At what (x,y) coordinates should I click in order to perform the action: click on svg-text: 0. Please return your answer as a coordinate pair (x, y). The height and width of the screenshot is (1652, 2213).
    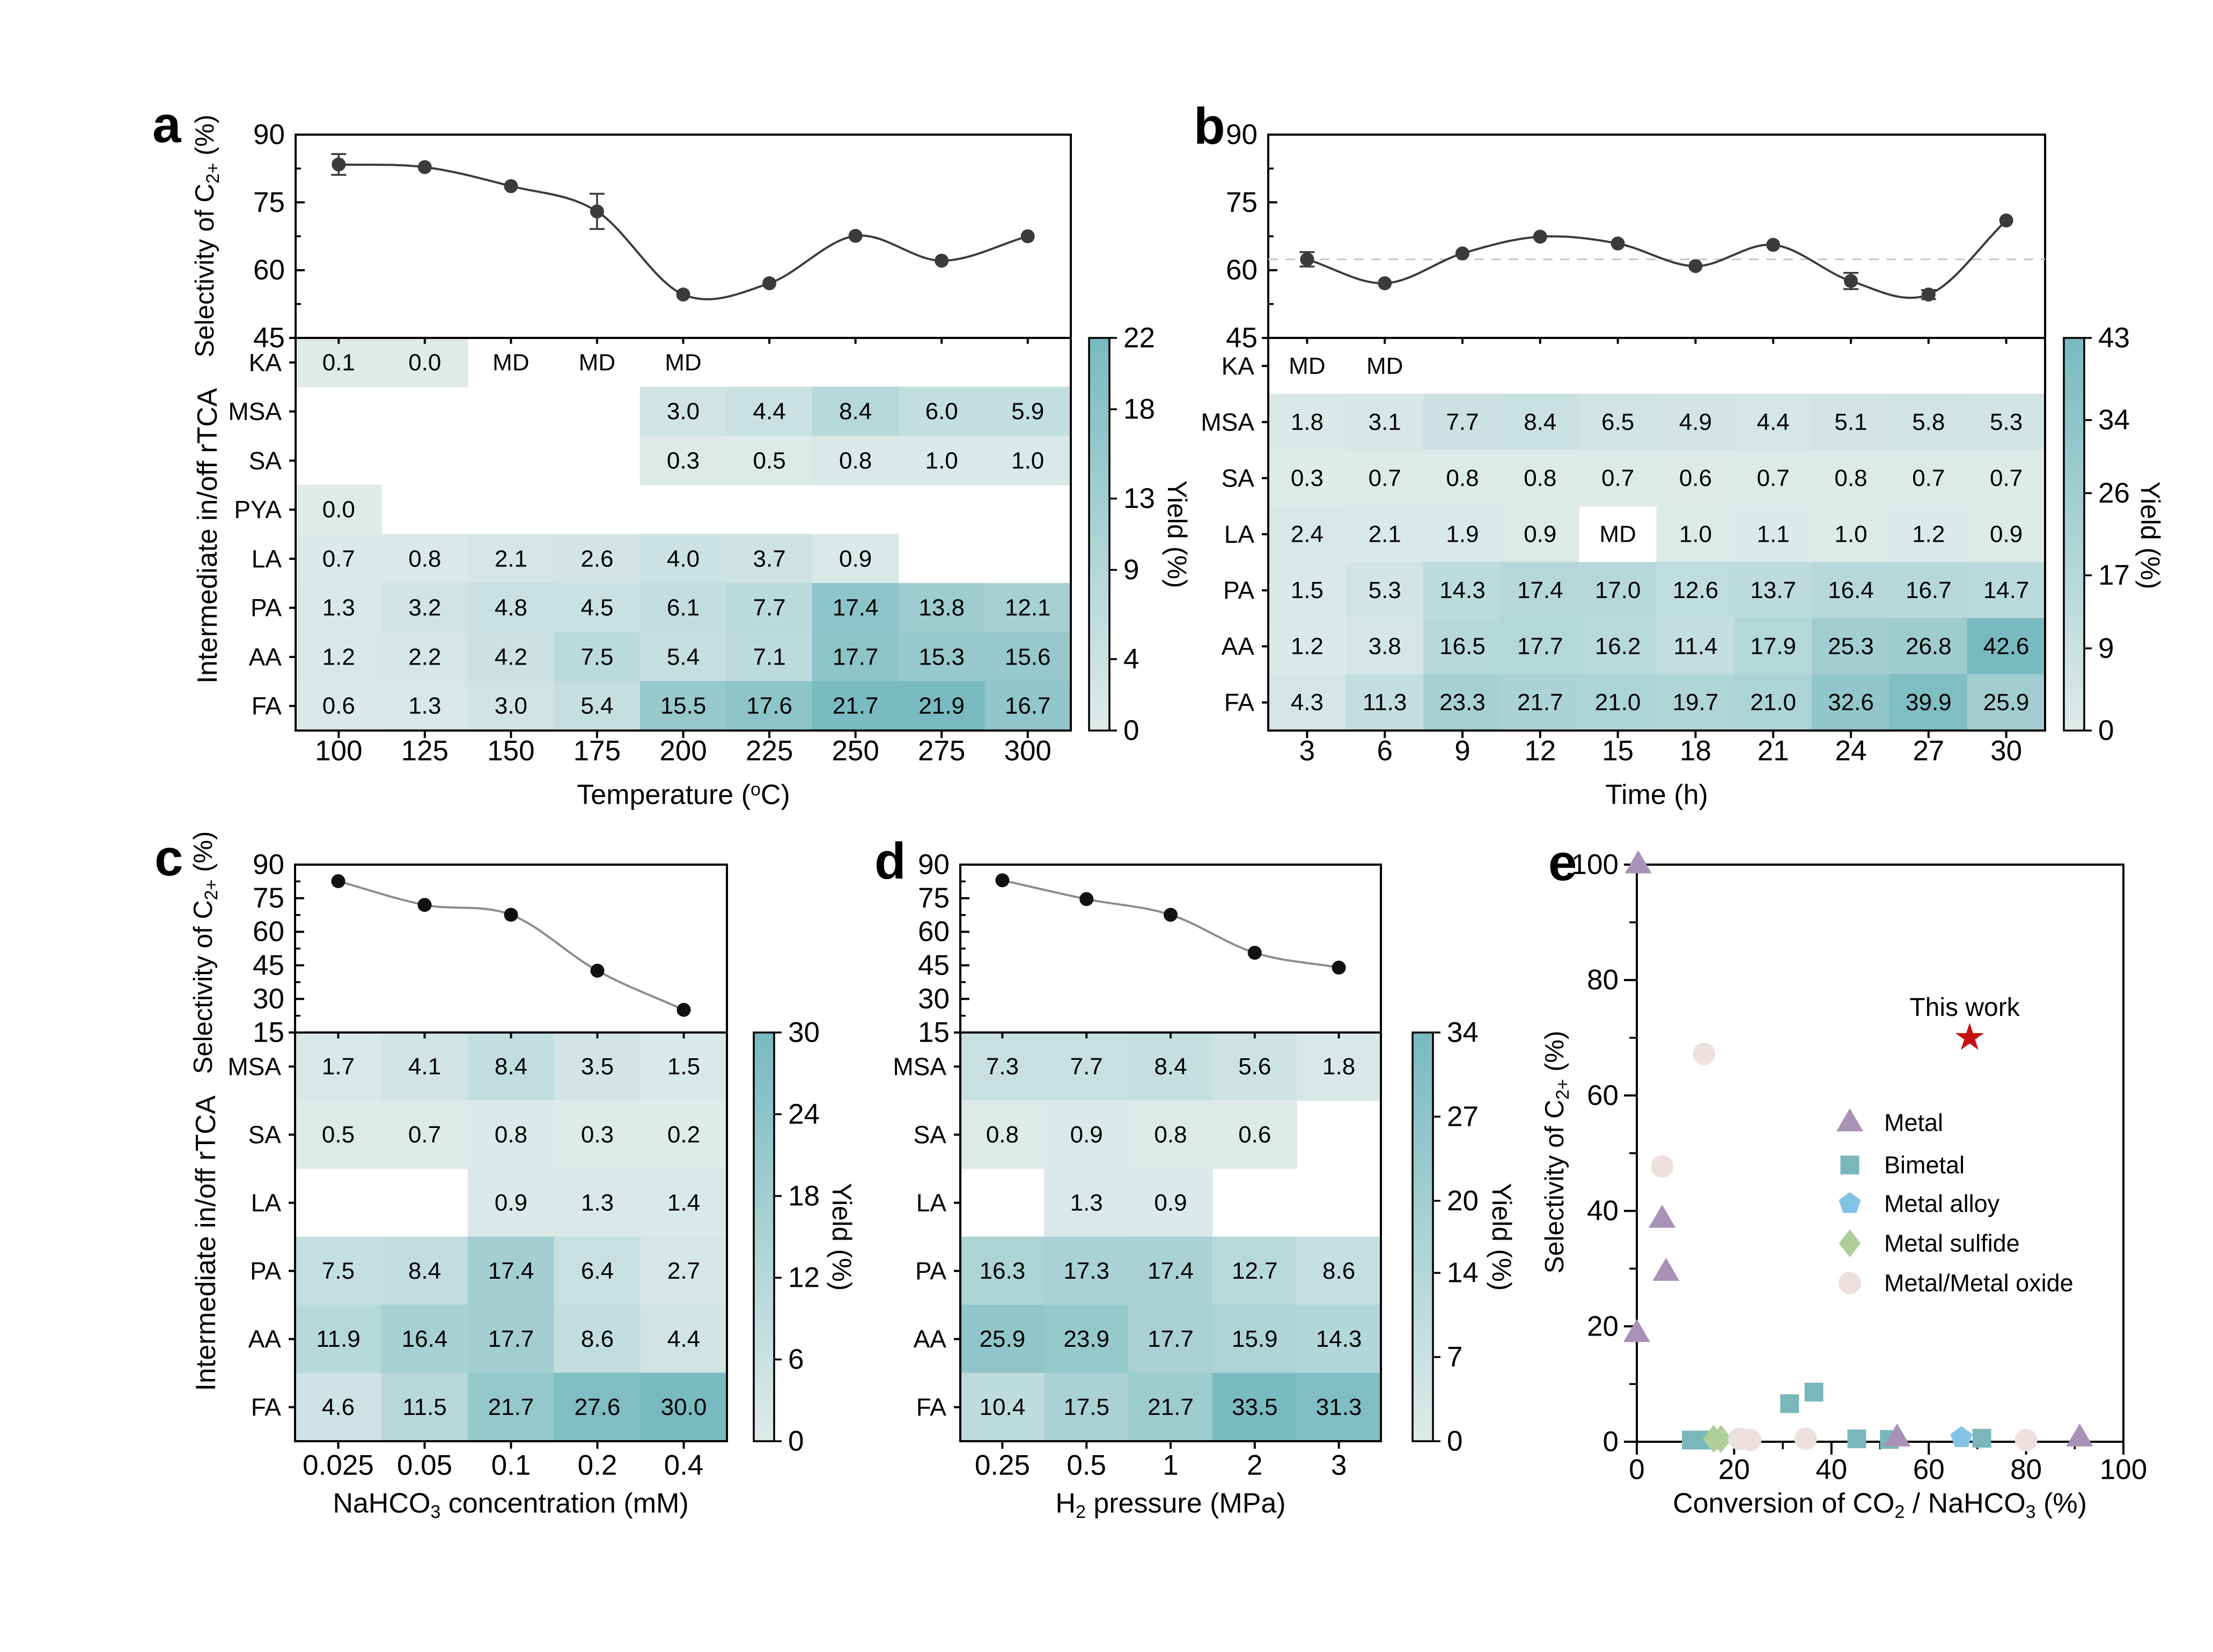
    Looking at the image, I should click on (1454, 1441).